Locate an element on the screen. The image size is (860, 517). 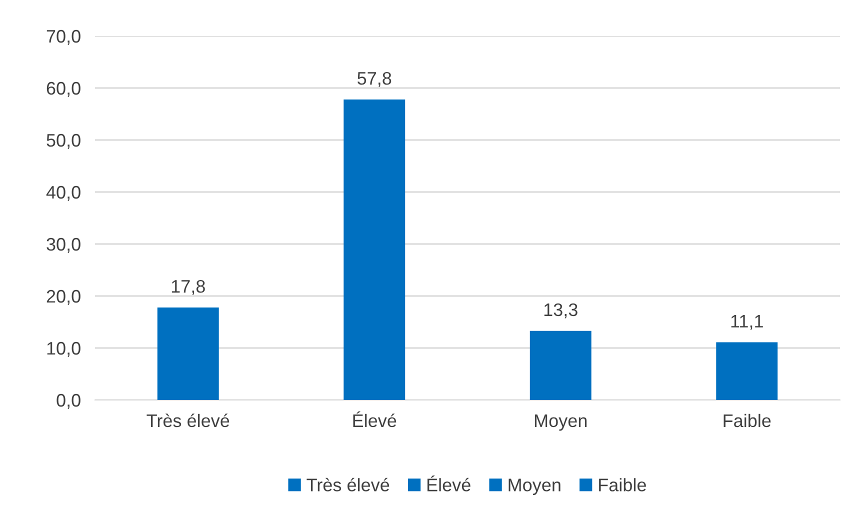
y-tick-label: 20,0 is located at coordinates (63, 297).